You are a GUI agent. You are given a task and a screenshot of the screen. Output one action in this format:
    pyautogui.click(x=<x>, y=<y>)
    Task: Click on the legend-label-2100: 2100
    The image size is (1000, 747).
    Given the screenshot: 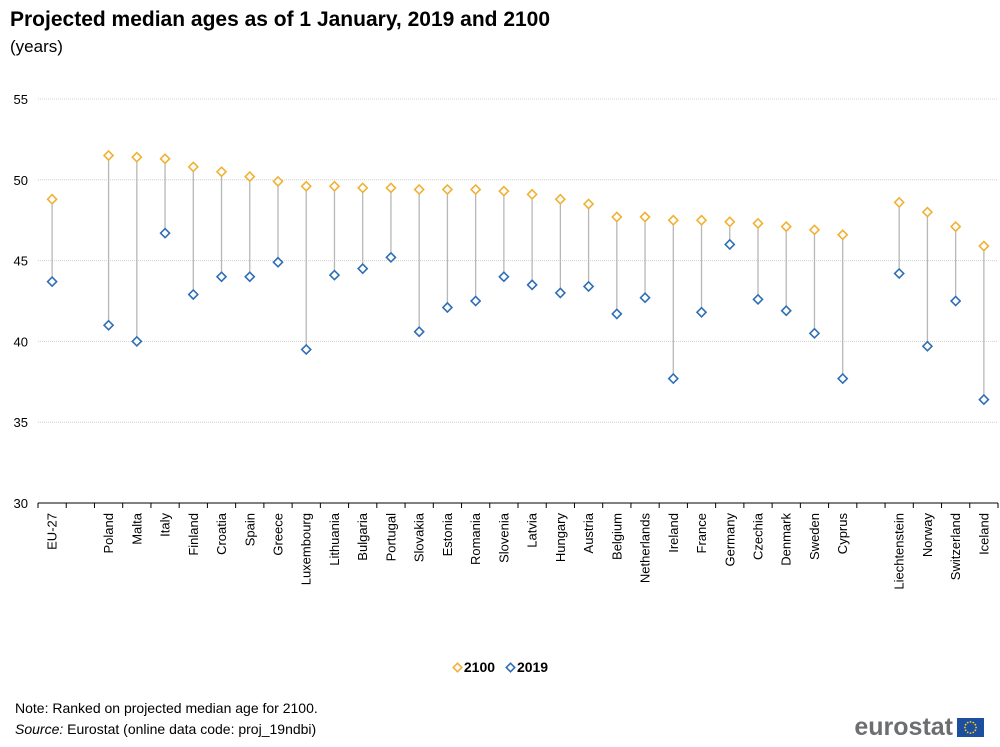 What is the action you would take?
    pyautogui.click(x=479, y=667)
    